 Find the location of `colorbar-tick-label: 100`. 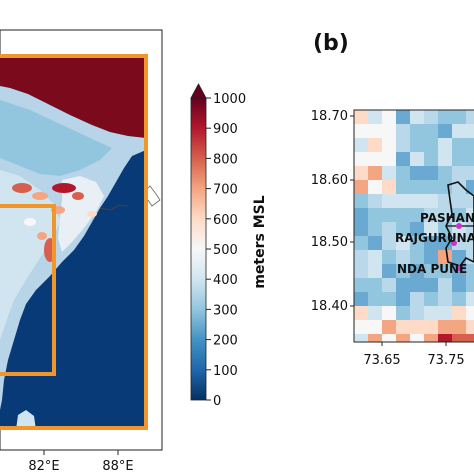

colorbar-tick-label: 100 is located at coordinates (225, 371).